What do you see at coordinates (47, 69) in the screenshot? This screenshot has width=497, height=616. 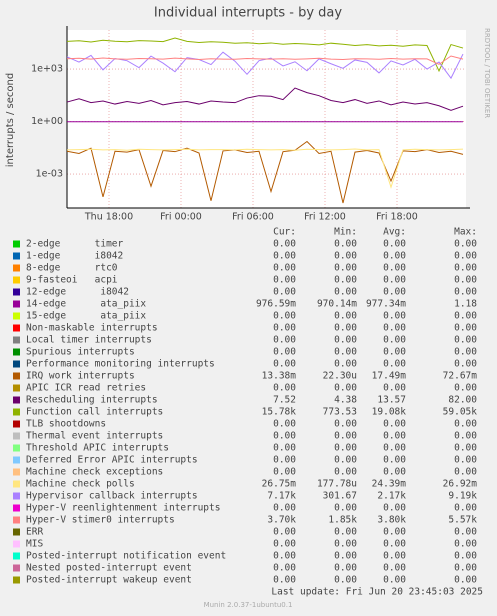 I see `y-tick-label: 1e+03` at bounding box center [47, 69].